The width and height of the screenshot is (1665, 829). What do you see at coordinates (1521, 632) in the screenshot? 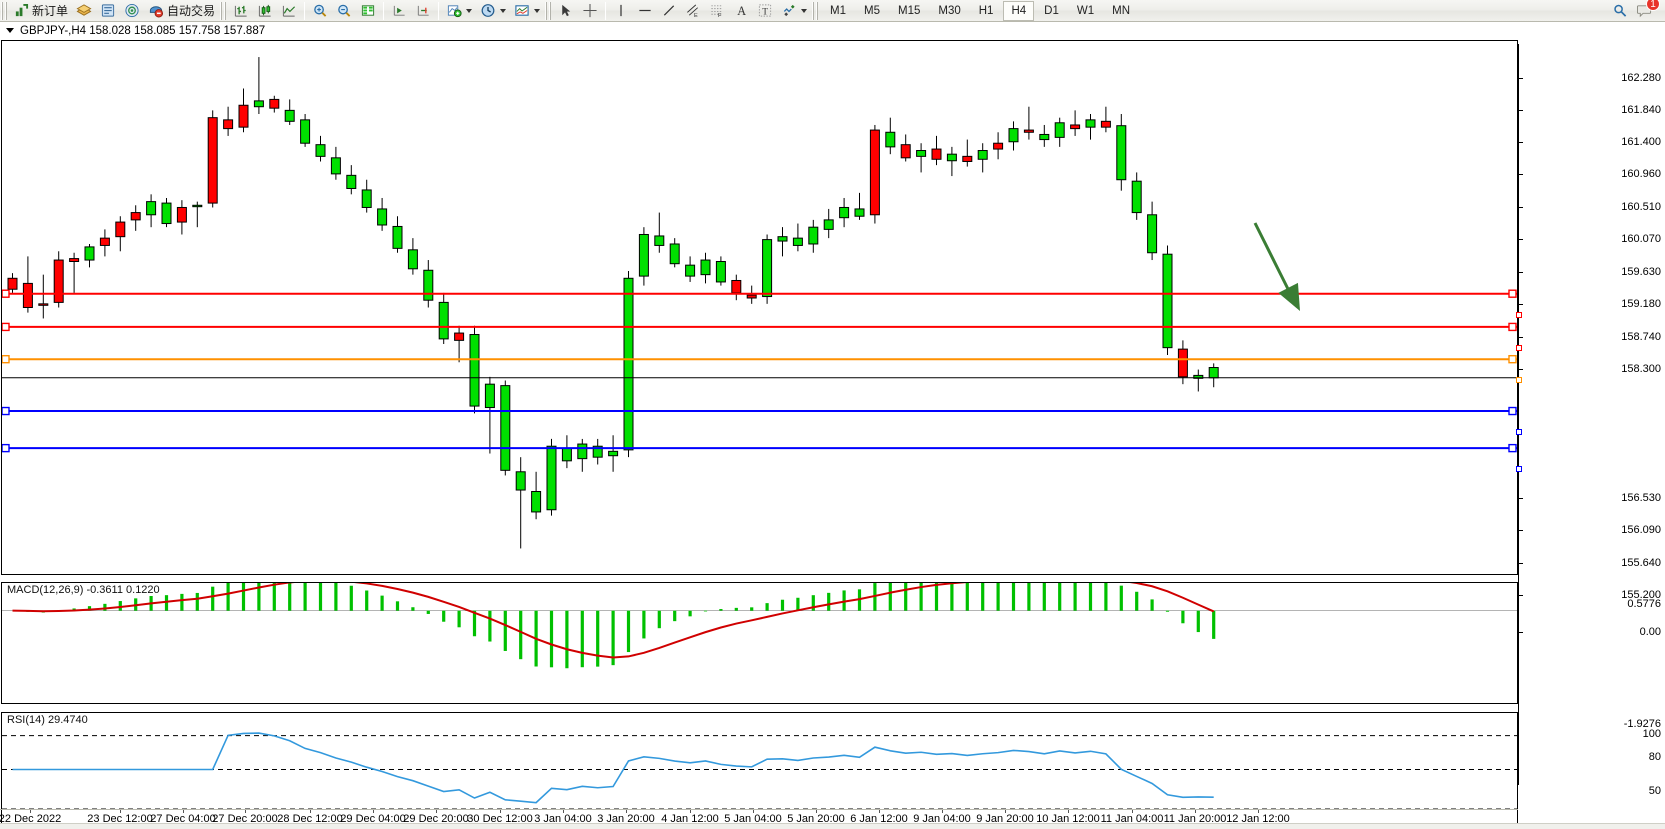
I see `macd-axis-tickmark` at bounding box center [1521, 632].